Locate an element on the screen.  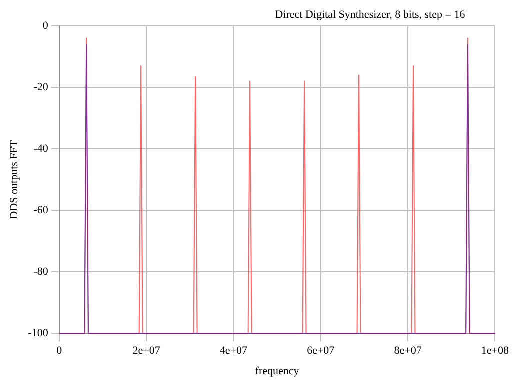
y-tick-label: -40 is located at coordinates (41, 148).